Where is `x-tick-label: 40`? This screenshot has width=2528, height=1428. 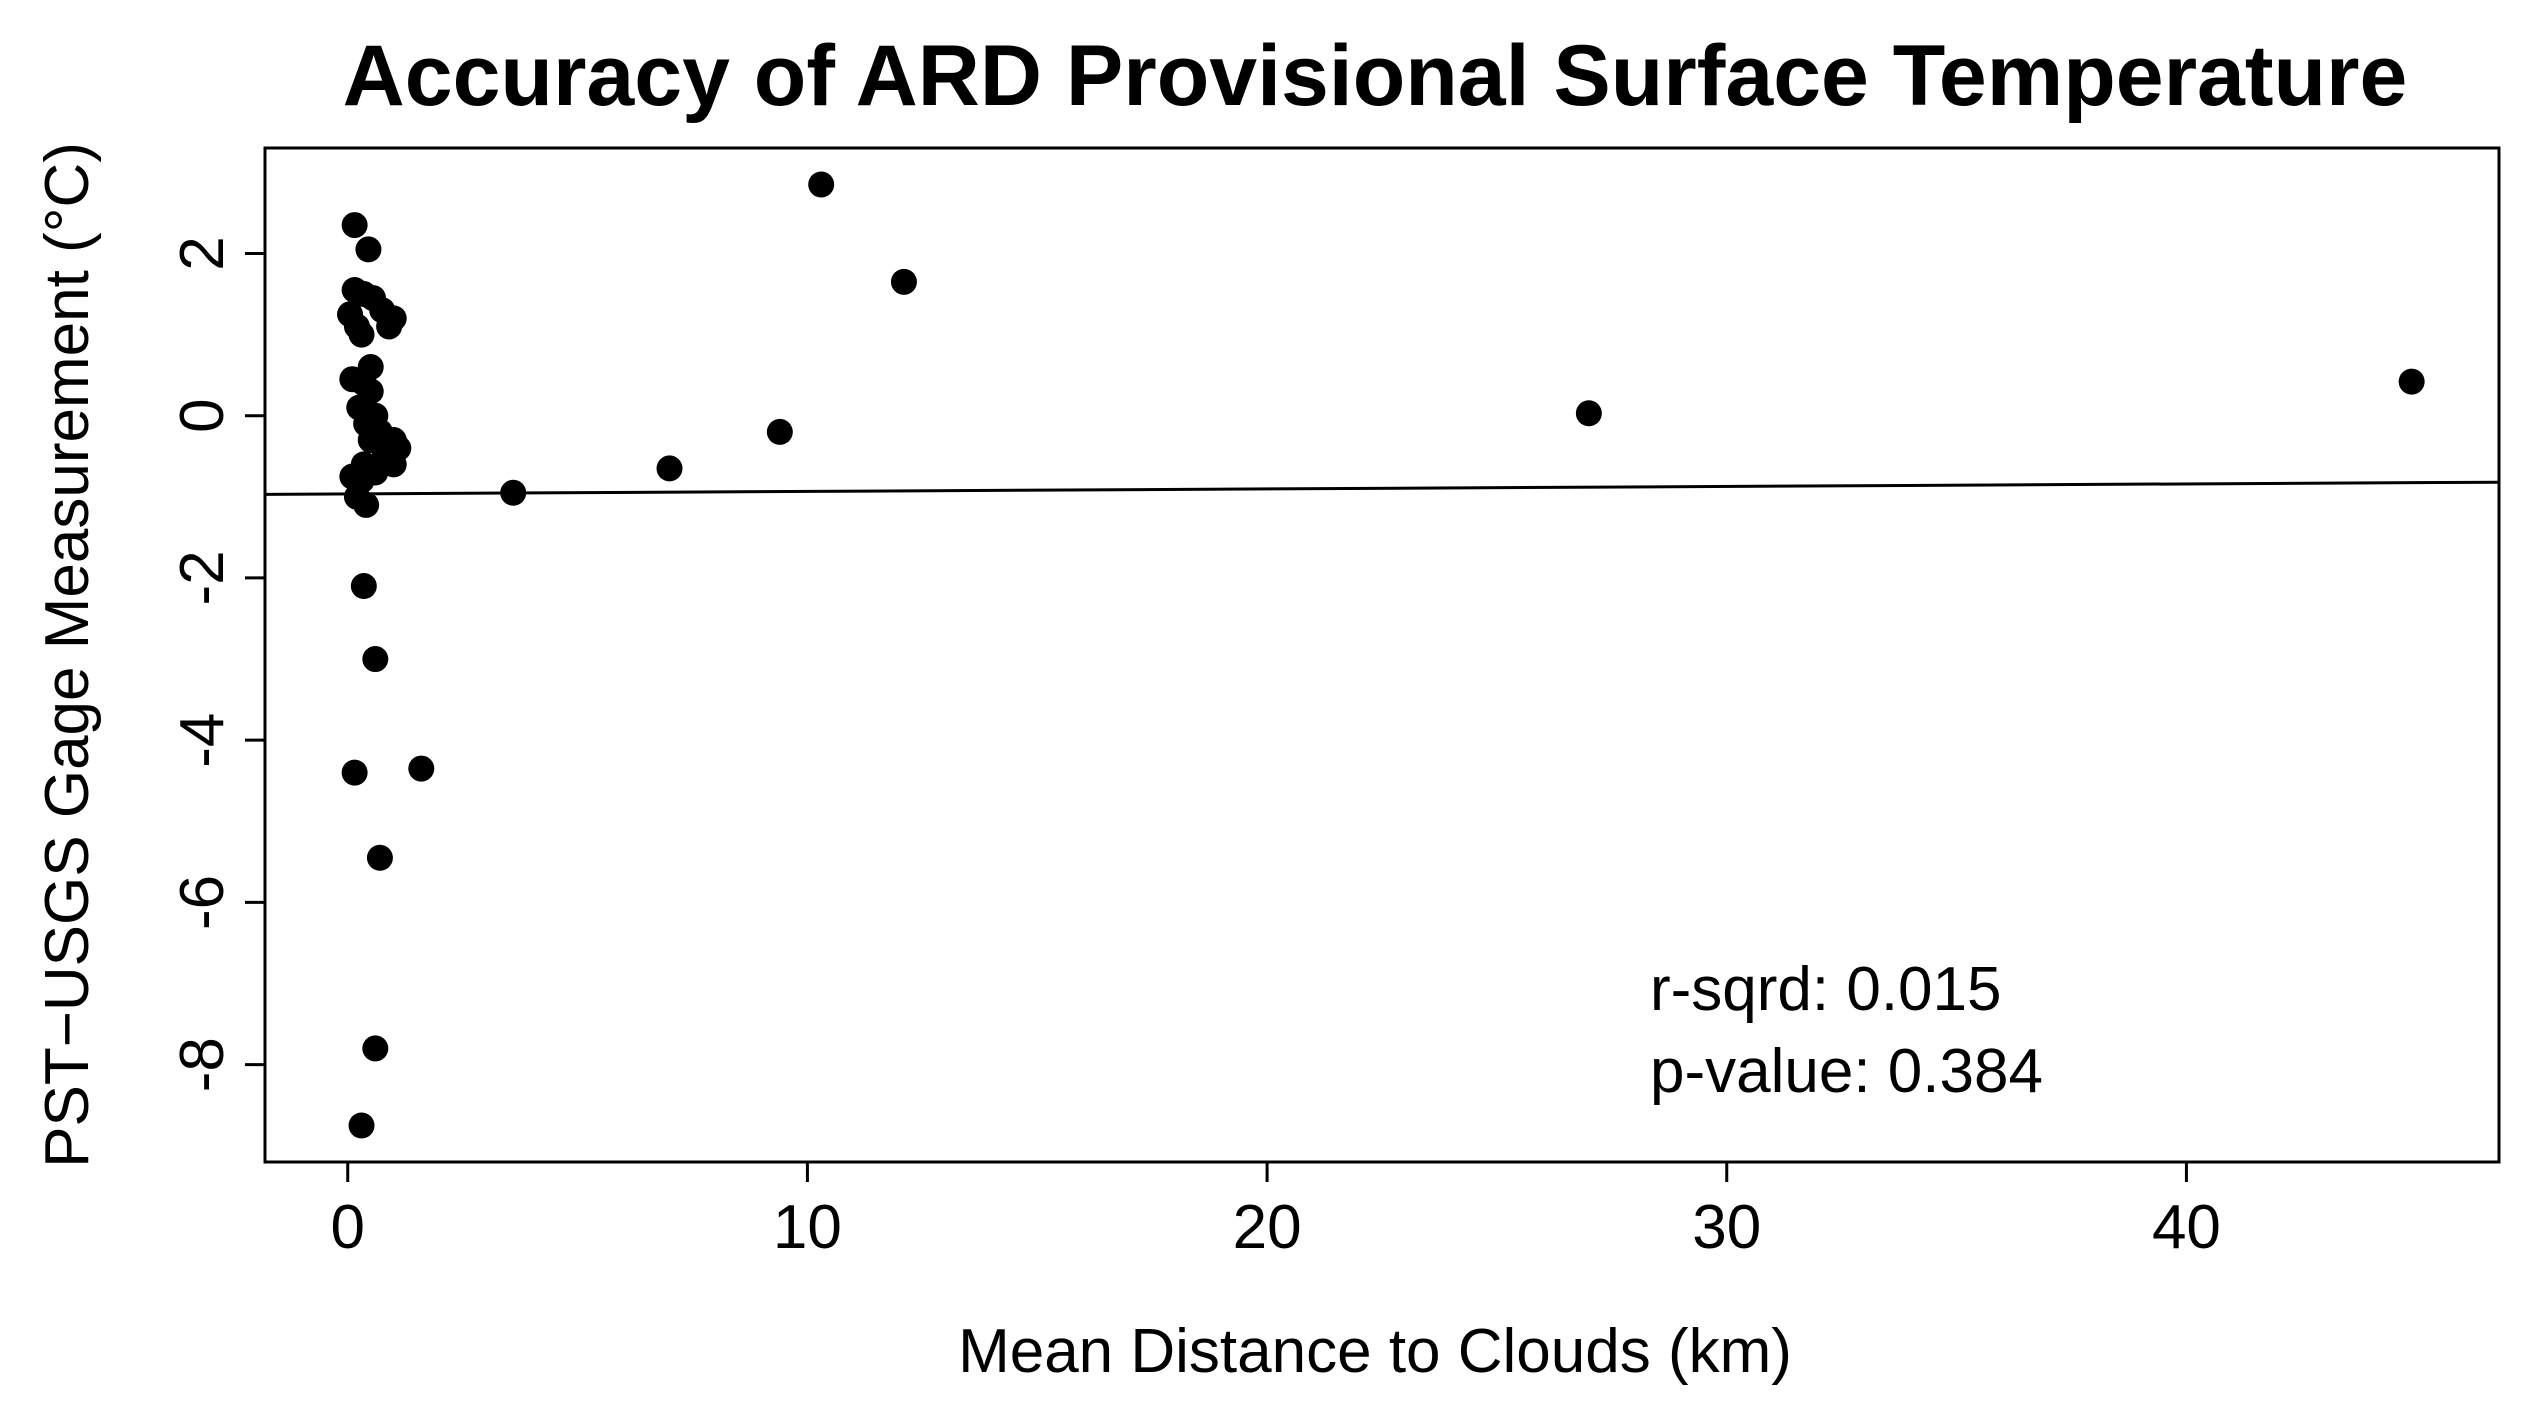 x-tick-label: 40 is located at coordinates (2186, 1227).